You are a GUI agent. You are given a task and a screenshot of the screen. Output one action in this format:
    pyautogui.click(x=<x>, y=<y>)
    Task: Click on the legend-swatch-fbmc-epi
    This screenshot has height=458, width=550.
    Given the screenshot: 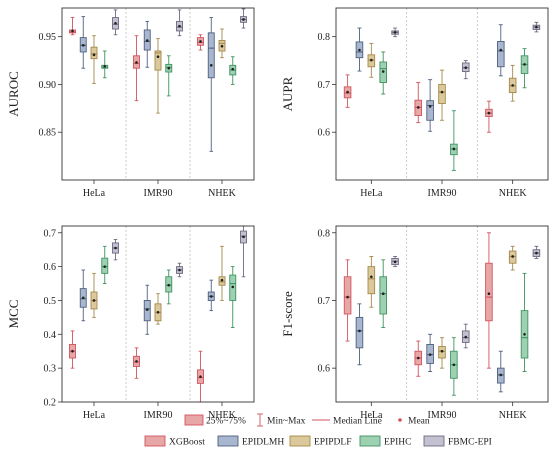 What is the action you would take?
    pyautogui.click(x=434, y=441)
    